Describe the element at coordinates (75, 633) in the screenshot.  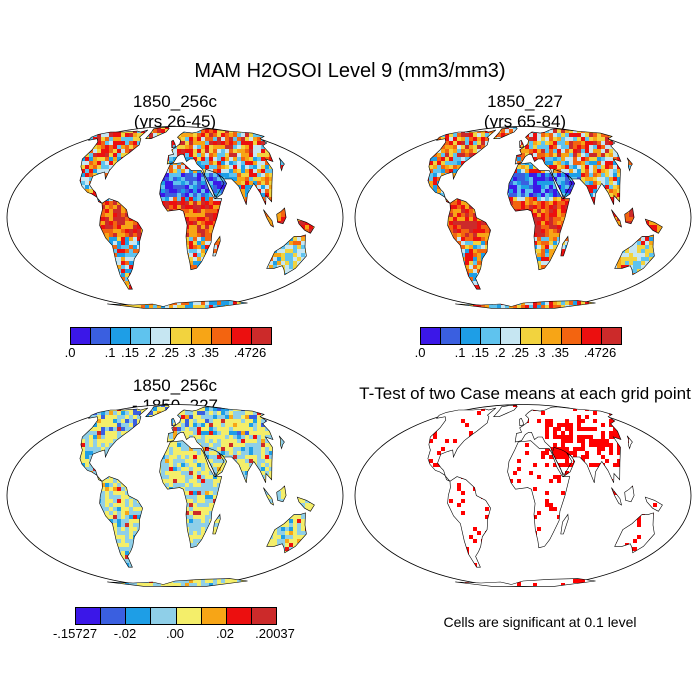
I see `colorbar-label: -.15727` at that location.